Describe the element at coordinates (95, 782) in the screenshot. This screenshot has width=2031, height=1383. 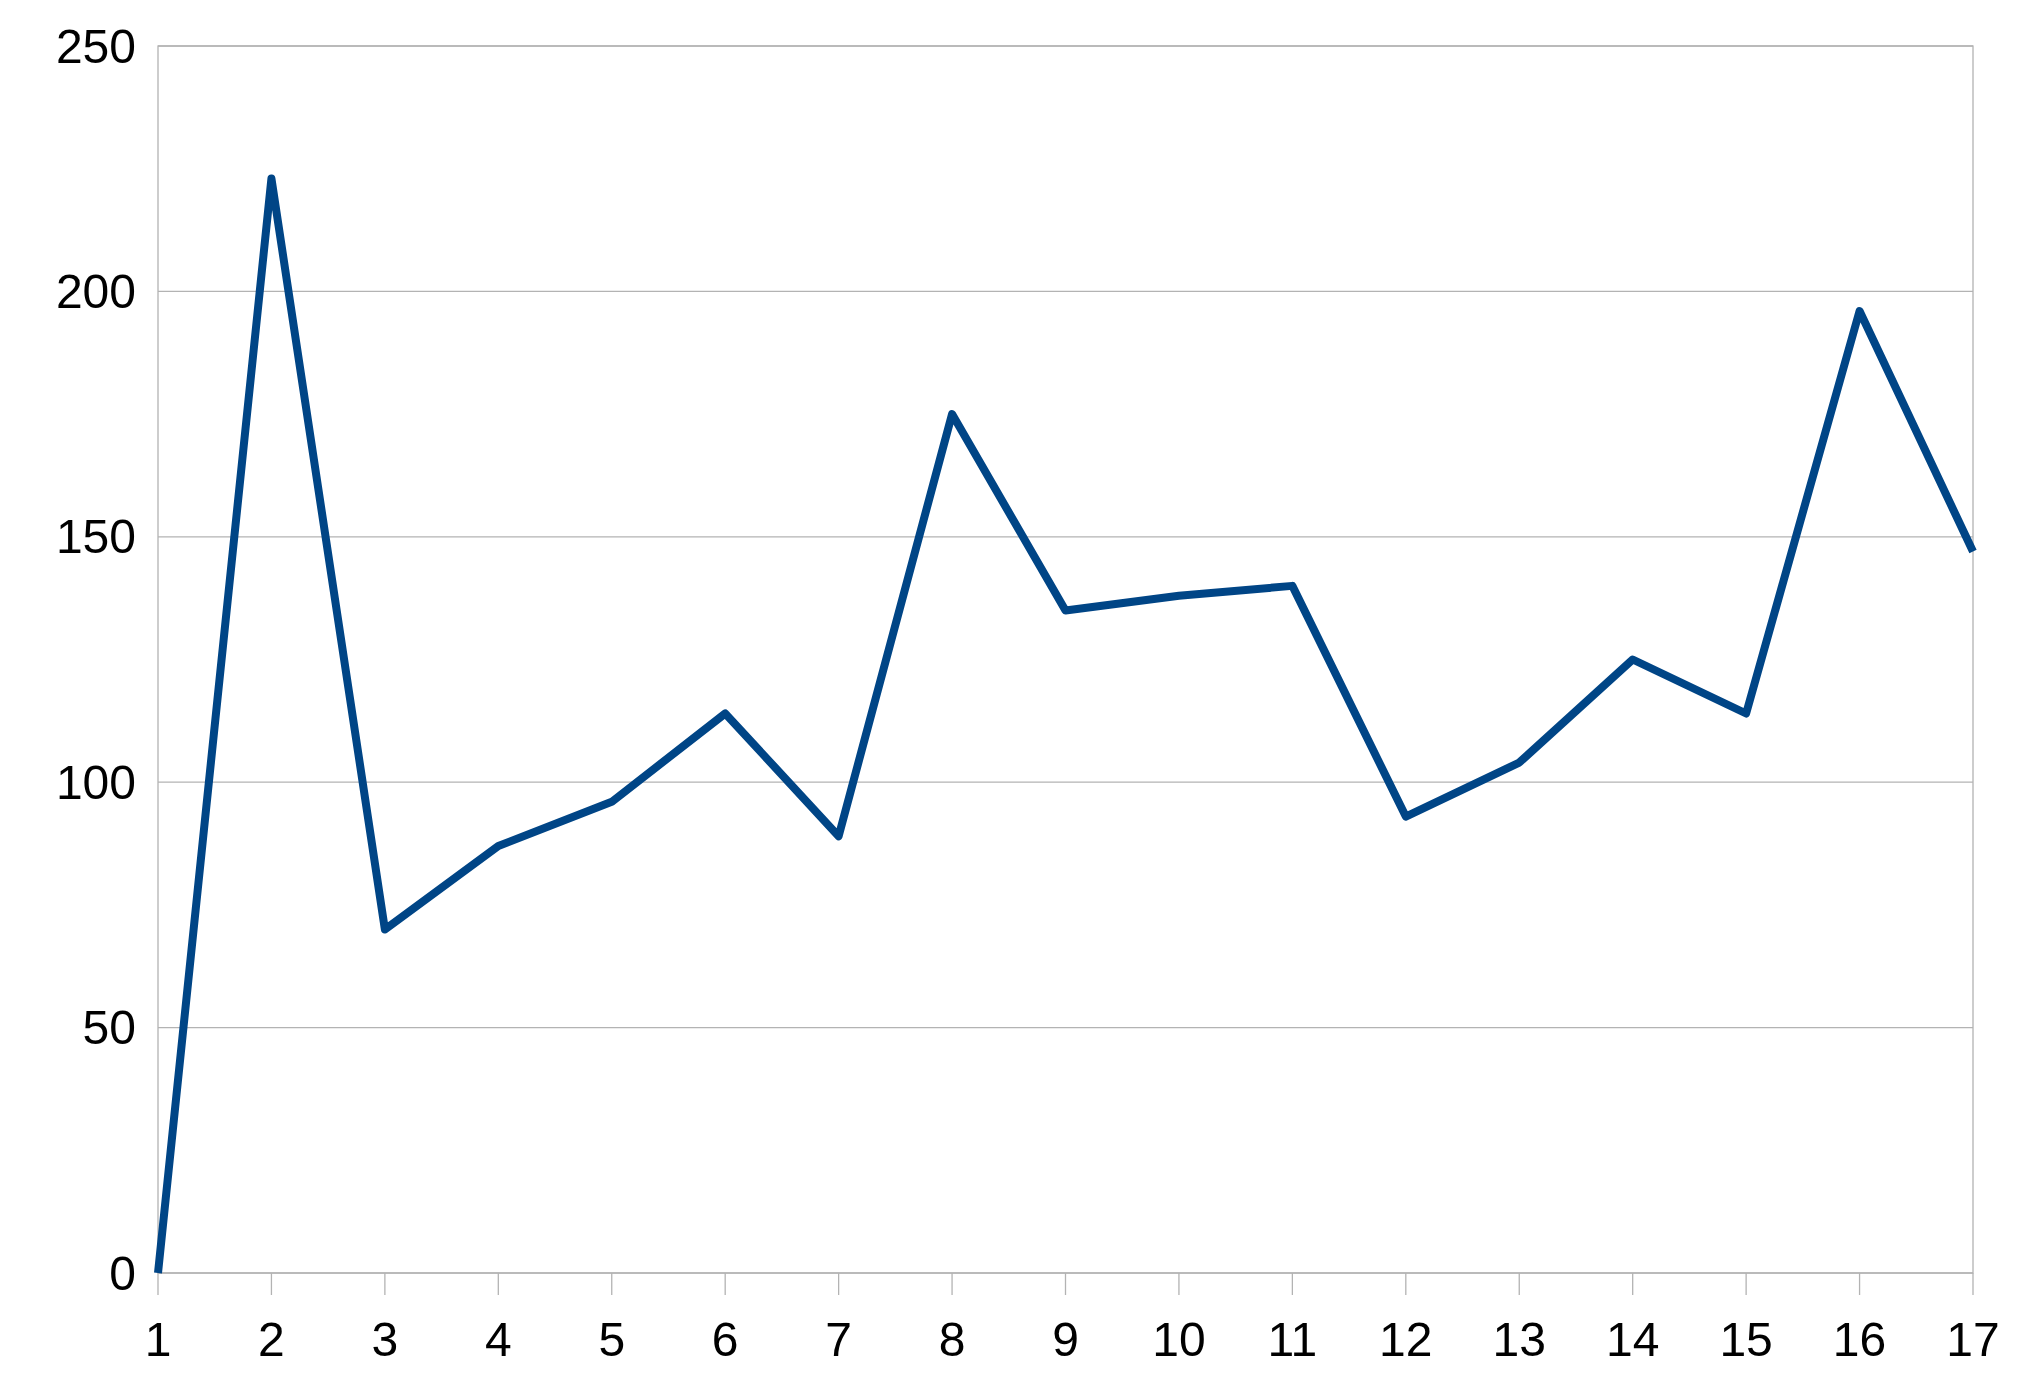
I see `y-tick-label: 100` at that location.